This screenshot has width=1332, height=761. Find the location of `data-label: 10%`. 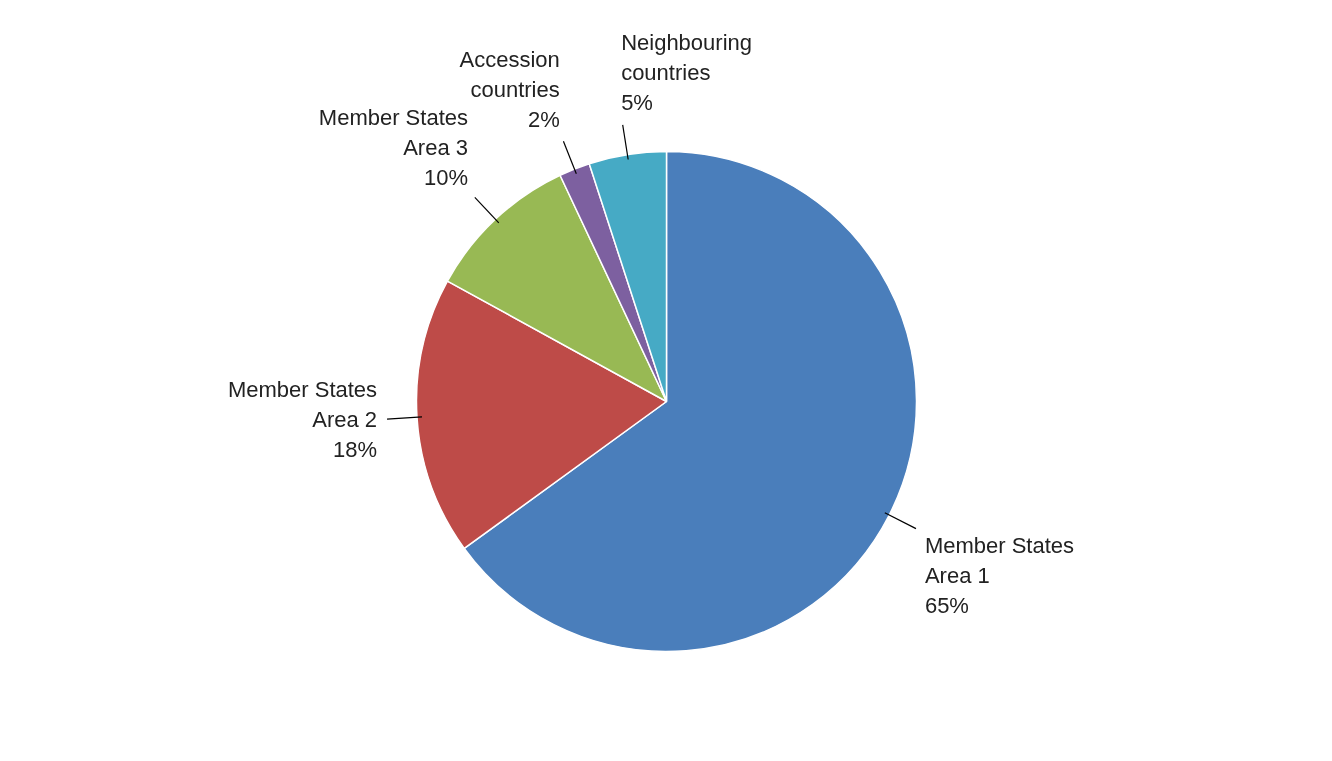

data-label: 10% is located at coordinates (445, 178).